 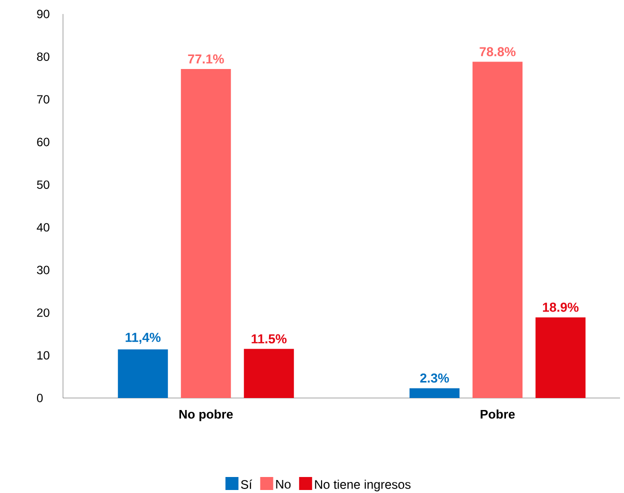 What do you see at coordinates (498, 51) in the screenshot?
I see `data-label: 78.8%` at bounding box center [498, 51].